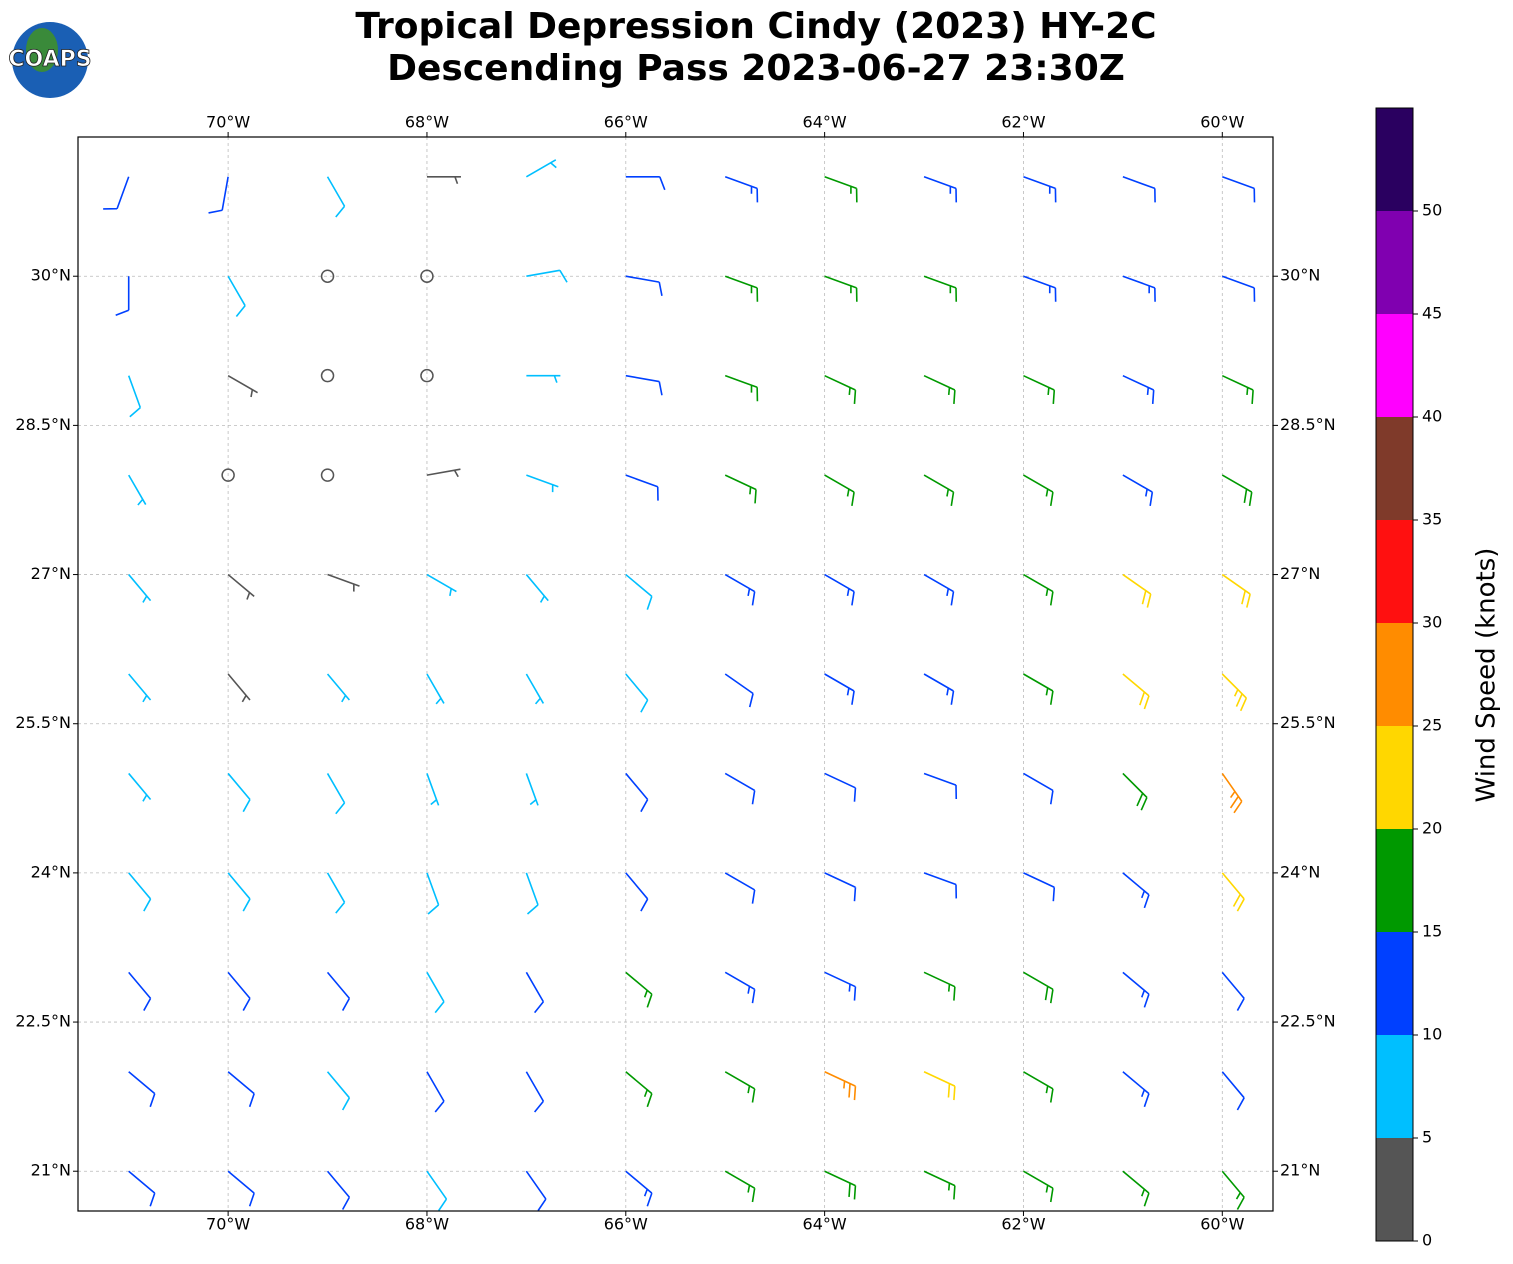 This screenshot has width=1513, height=1264. I want to click on colorbar-tick-label: 5, so click(1427, 1137).